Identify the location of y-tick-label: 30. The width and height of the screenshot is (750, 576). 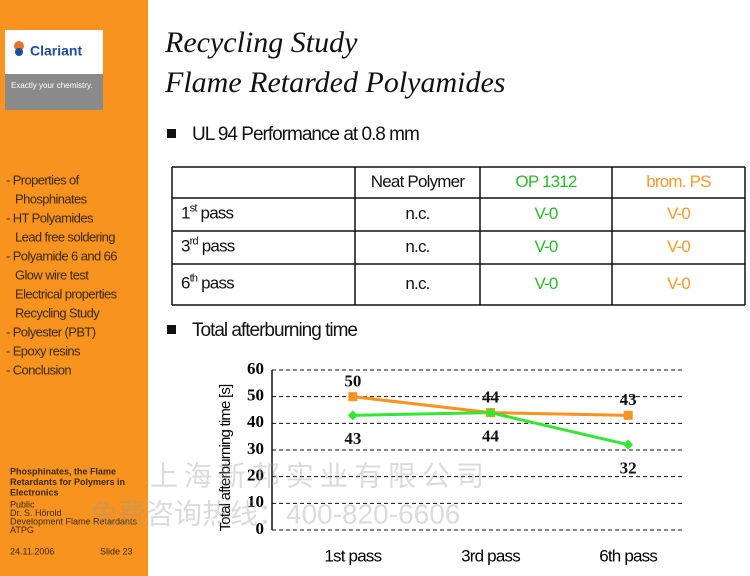
(255, 448).